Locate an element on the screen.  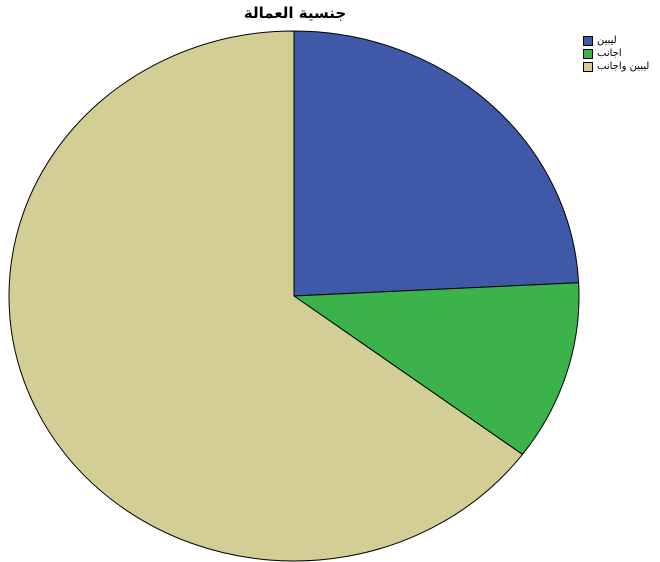
legend-label: ليبين is located at coordinates (607, 40).